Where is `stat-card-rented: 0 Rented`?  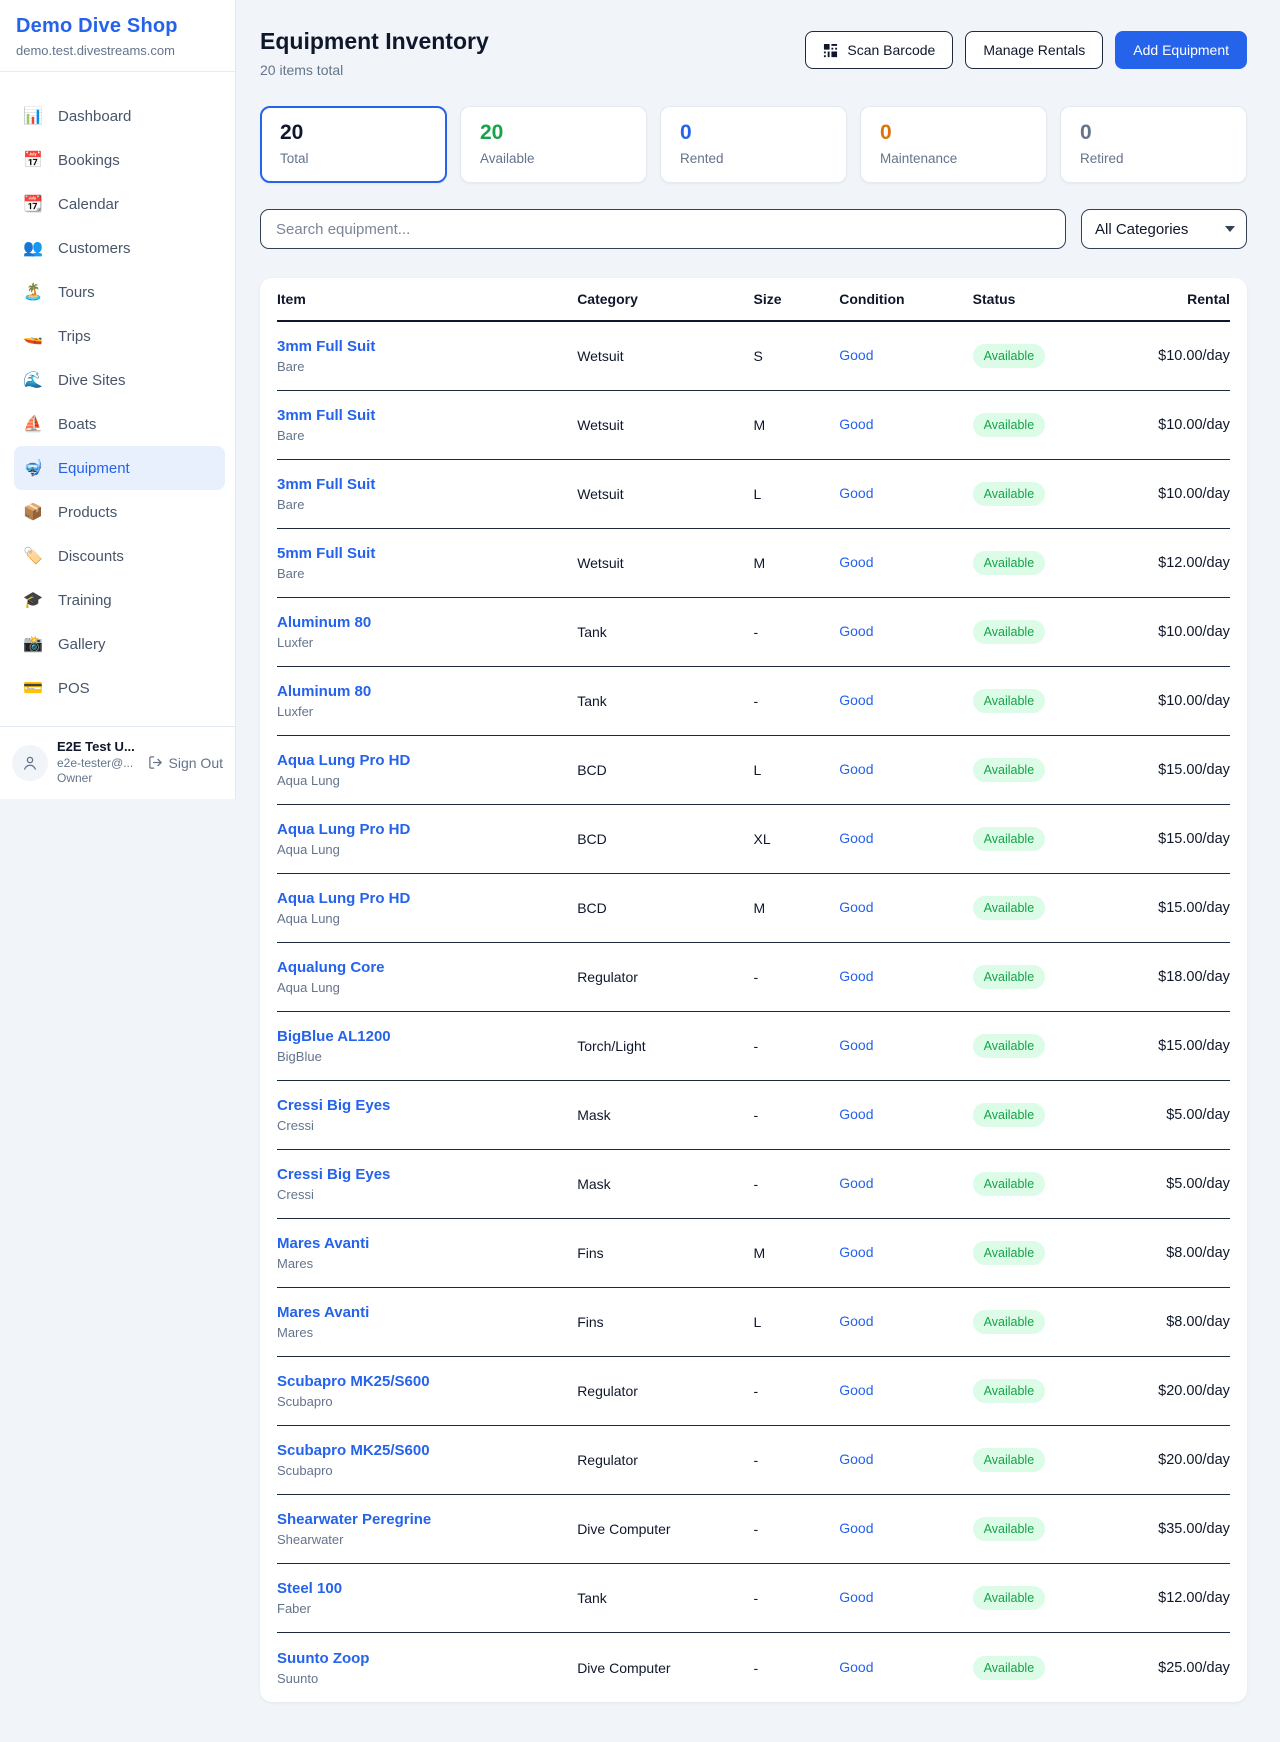 stat-card-rented: 0 Rented is located at coordinates (753, 144).